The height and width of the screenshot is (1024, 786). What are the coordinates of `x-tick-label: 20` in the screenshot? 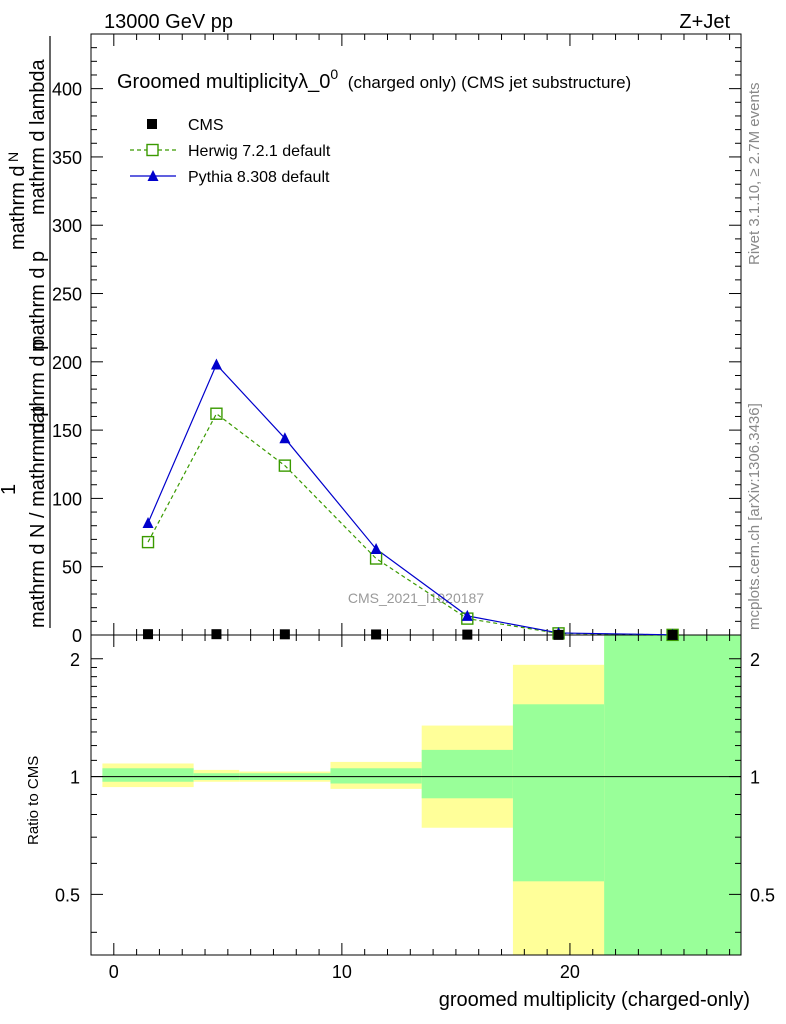 It's located at (570, 972).